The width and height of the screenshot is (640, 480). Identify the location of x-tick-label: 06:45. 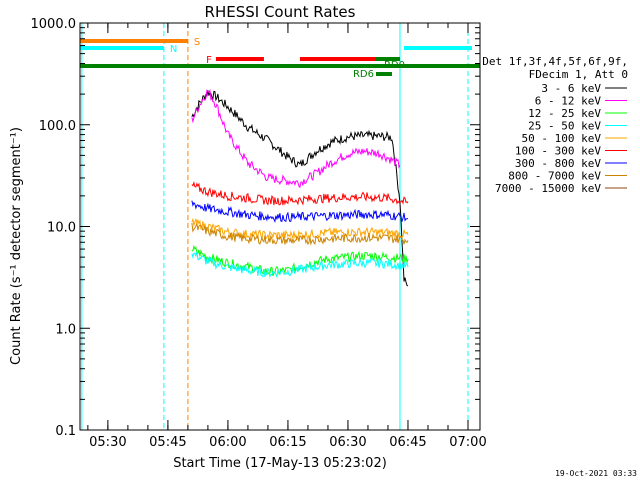
(407, 442).